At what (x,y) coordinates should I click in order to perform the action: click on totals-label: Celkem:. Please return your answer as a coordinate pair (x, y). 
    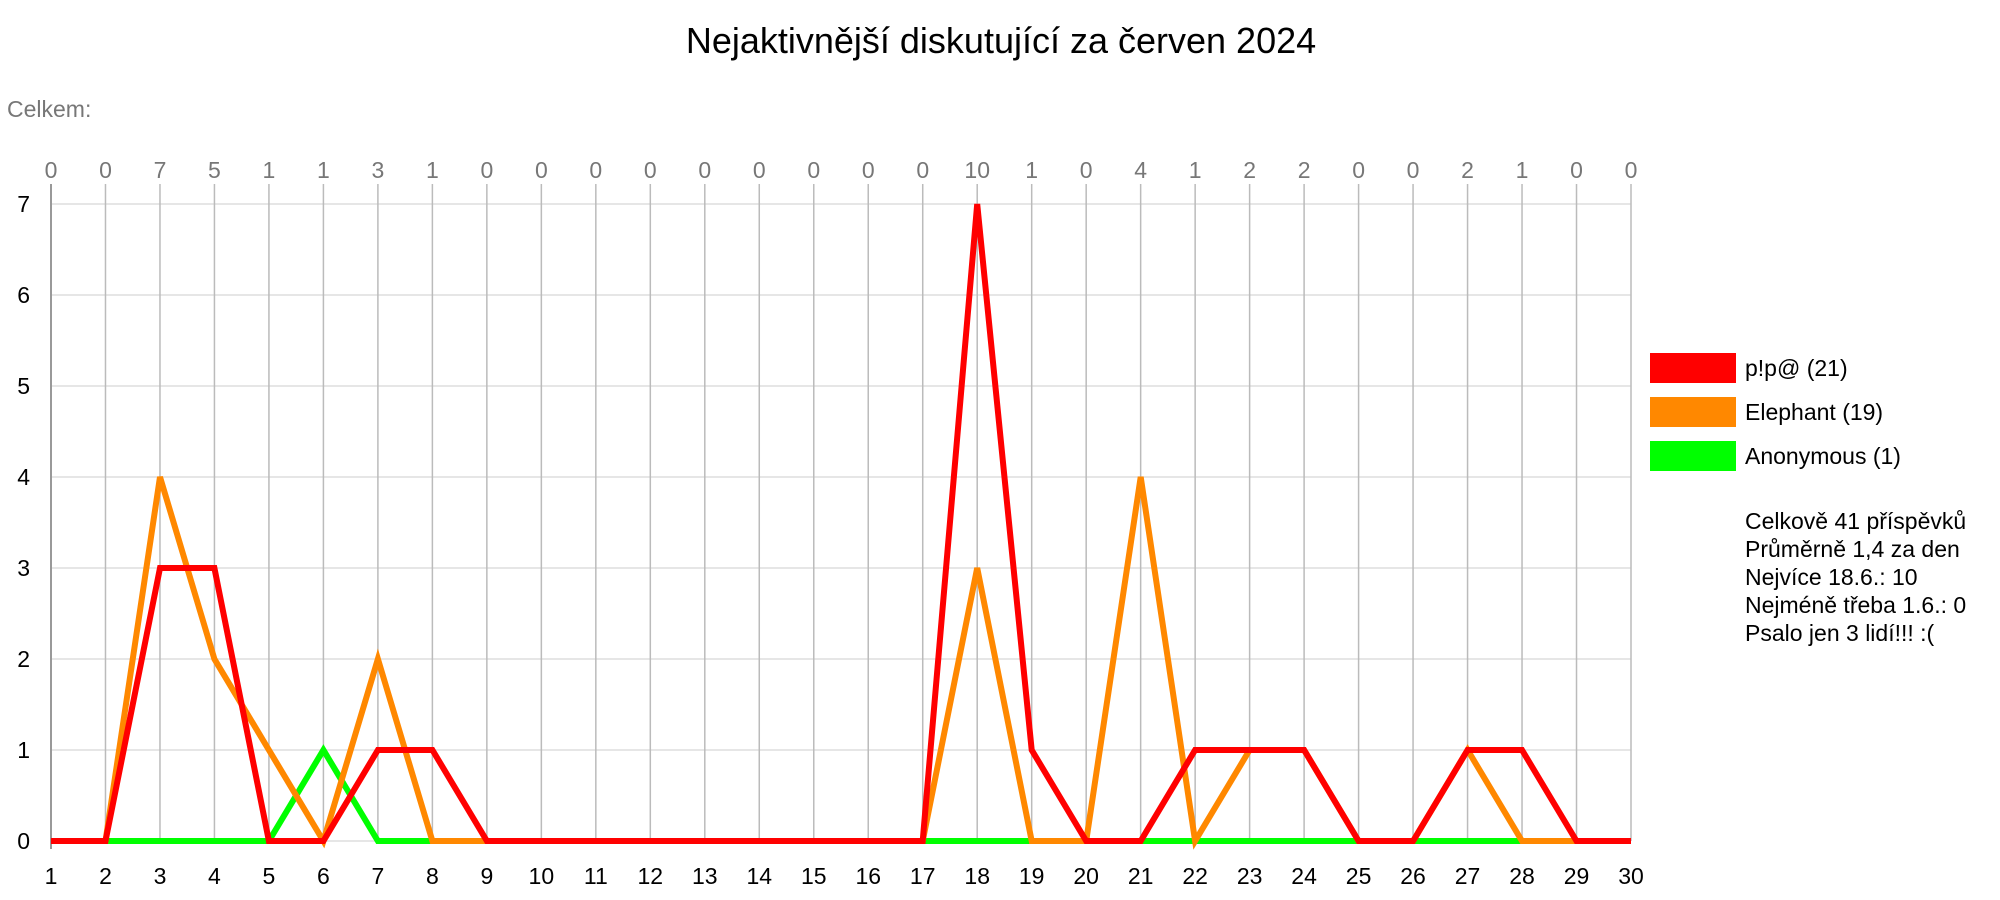
    Looking at the image, I should click on (49, 109).